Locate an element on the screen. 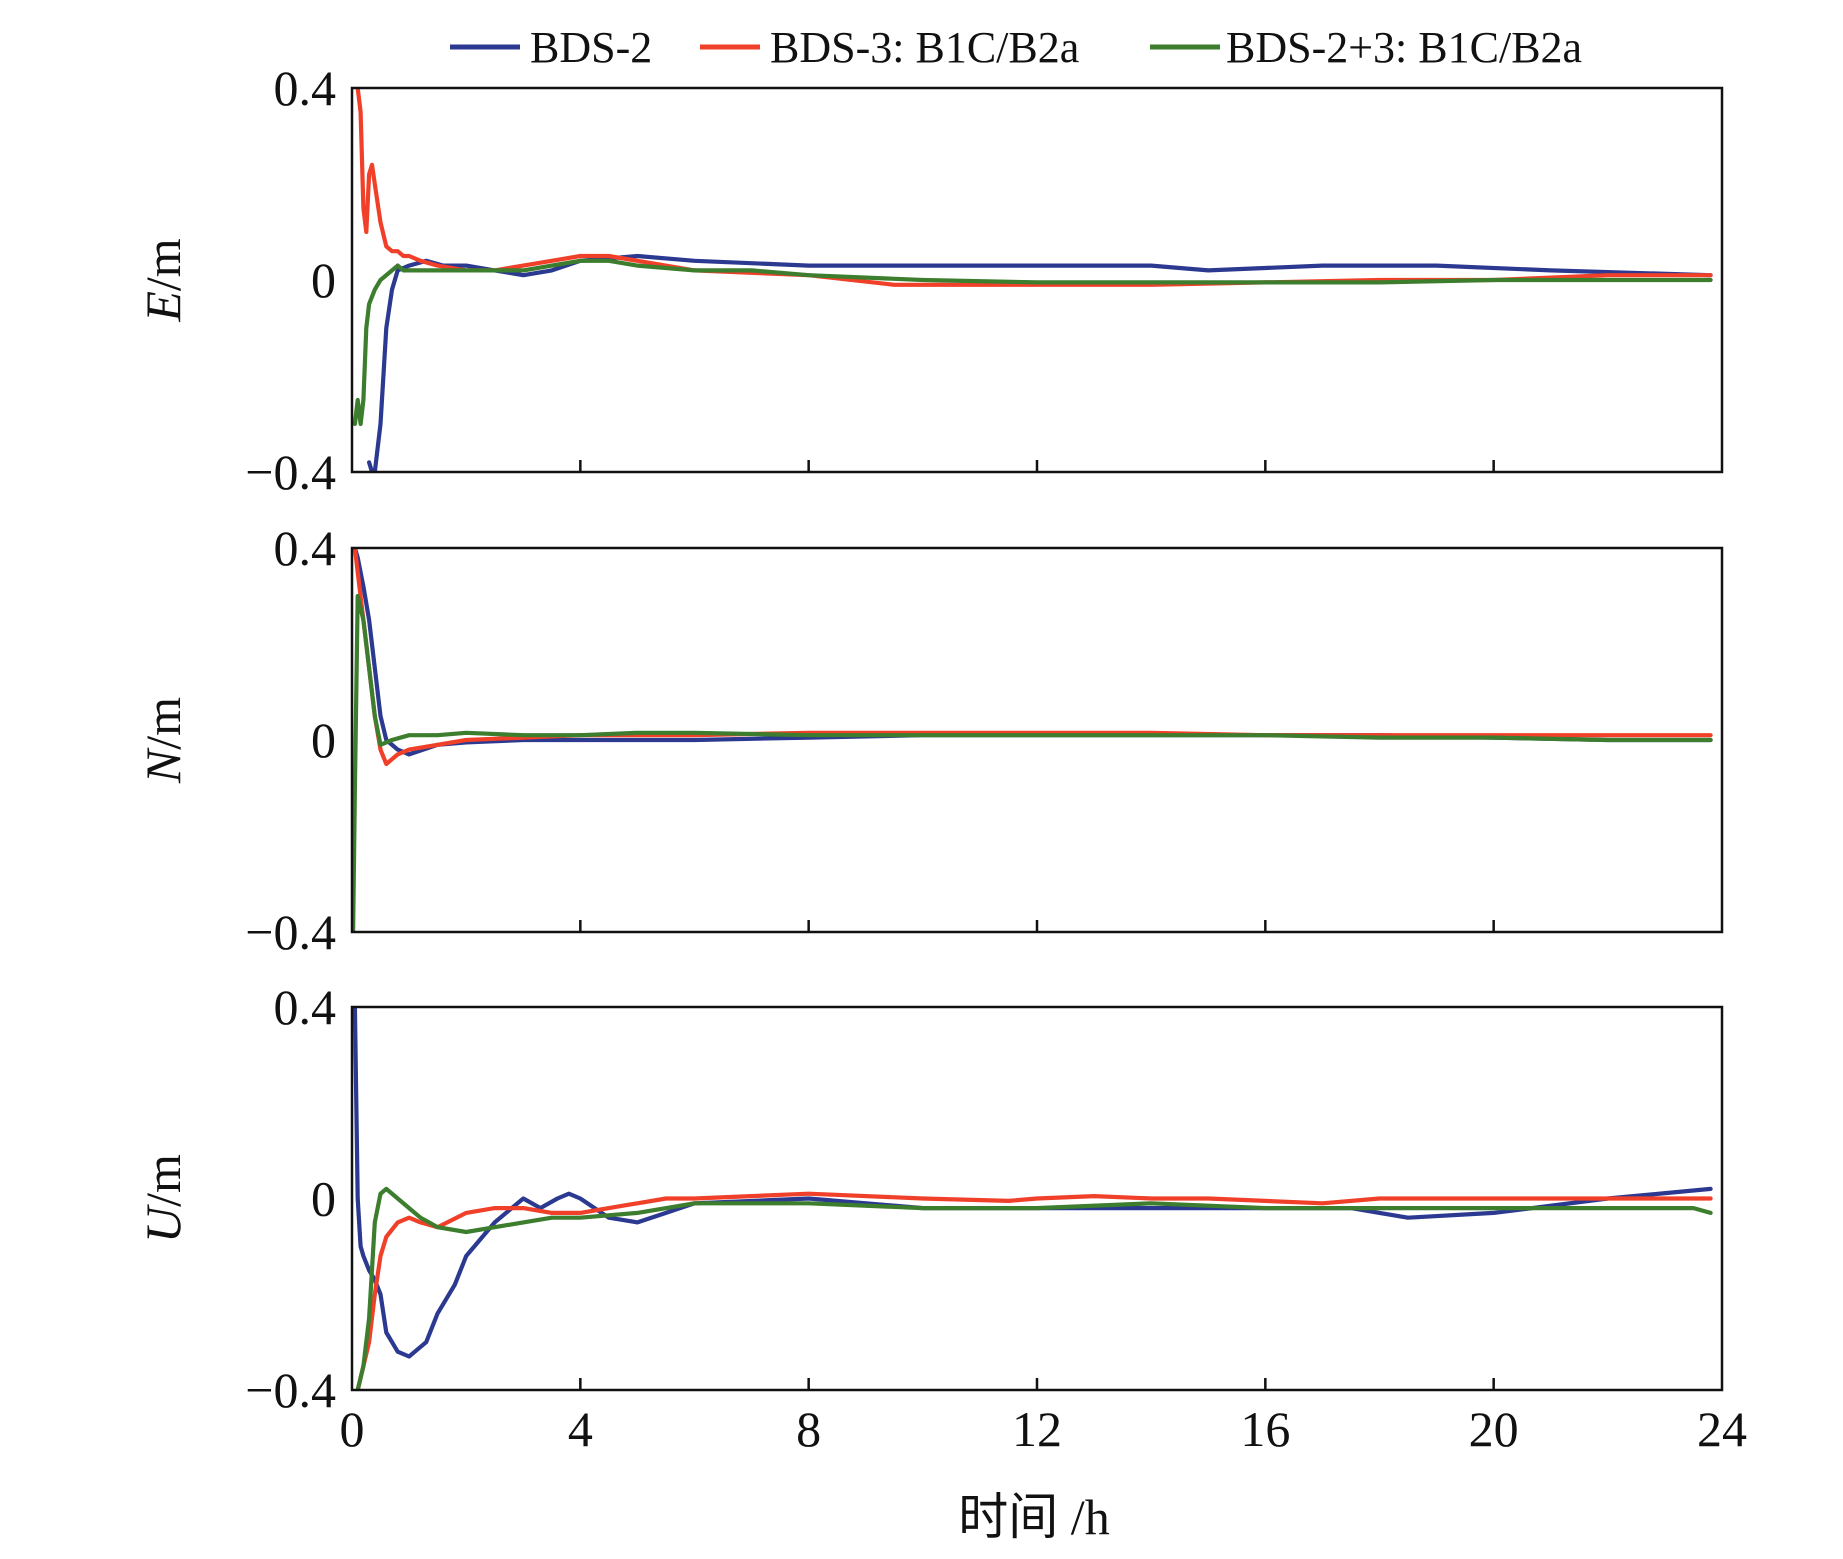 The height and width of the screenshot is (1559, 1843). y-axis-label-n: N/m is located at coordinates (163, 740).